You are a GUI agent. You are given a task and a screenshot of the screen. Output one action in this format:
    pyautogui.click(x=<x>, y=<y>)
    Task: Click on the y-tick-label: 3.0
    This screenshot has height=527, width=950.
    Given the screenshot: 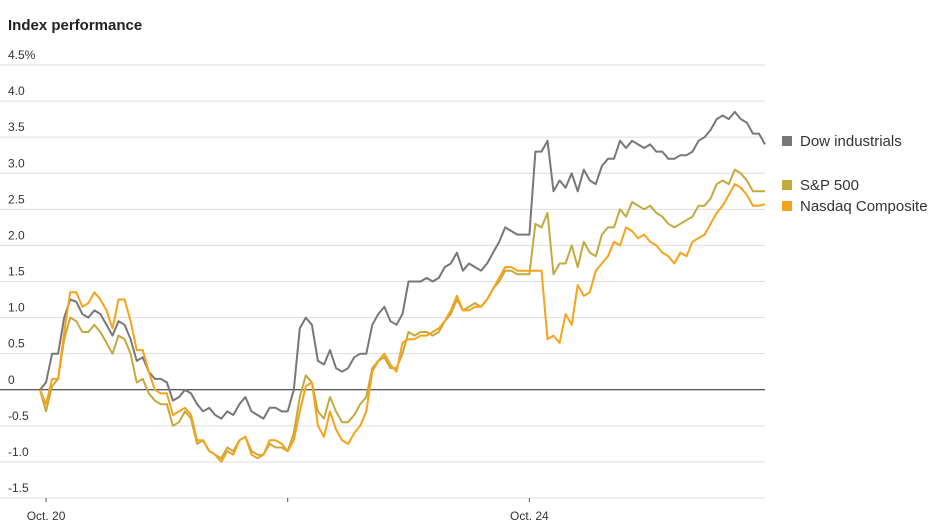 What is the action you would take?
    pyautogui.click(x=16, y=163)
    